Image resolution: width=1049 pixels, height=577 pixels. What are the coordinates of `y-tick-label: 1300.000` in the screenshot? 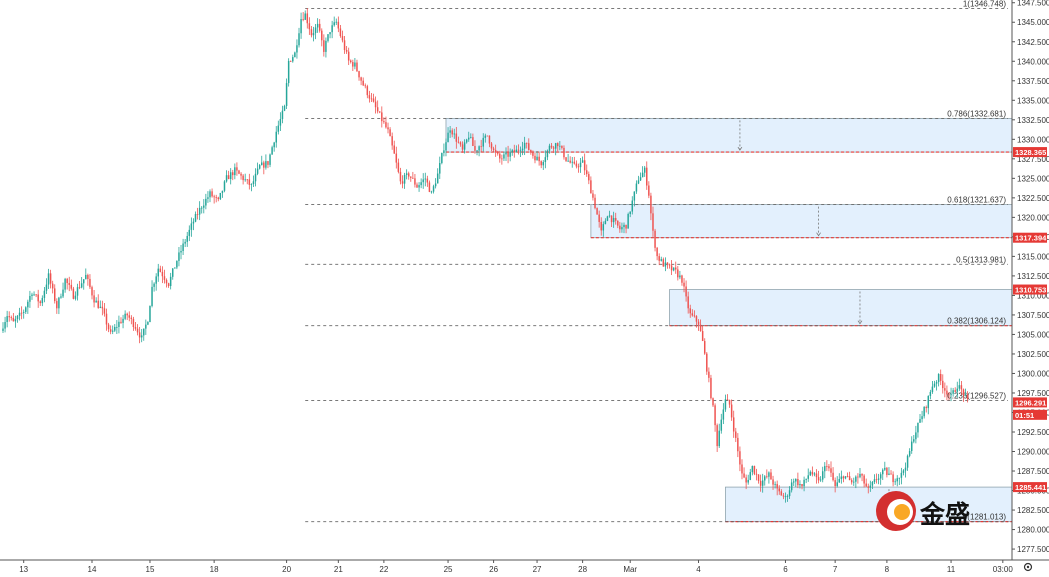 It's located at (1033, 373).